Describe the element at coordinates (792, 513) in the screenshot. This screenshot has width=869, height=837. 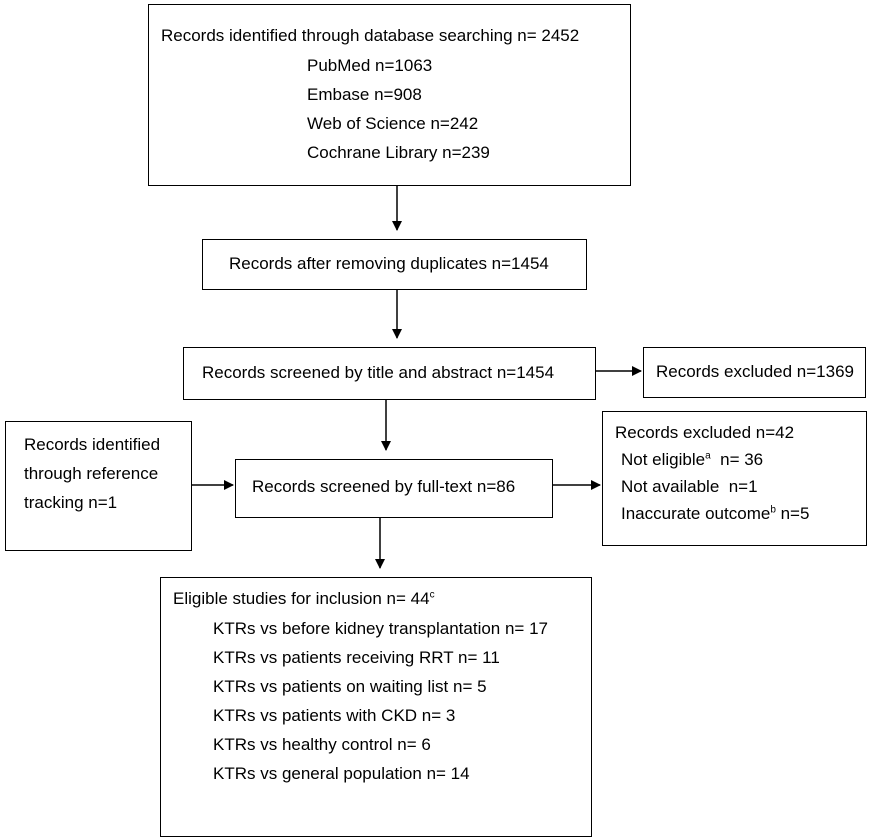
I see `inaccurate-value: n=5` at that location.